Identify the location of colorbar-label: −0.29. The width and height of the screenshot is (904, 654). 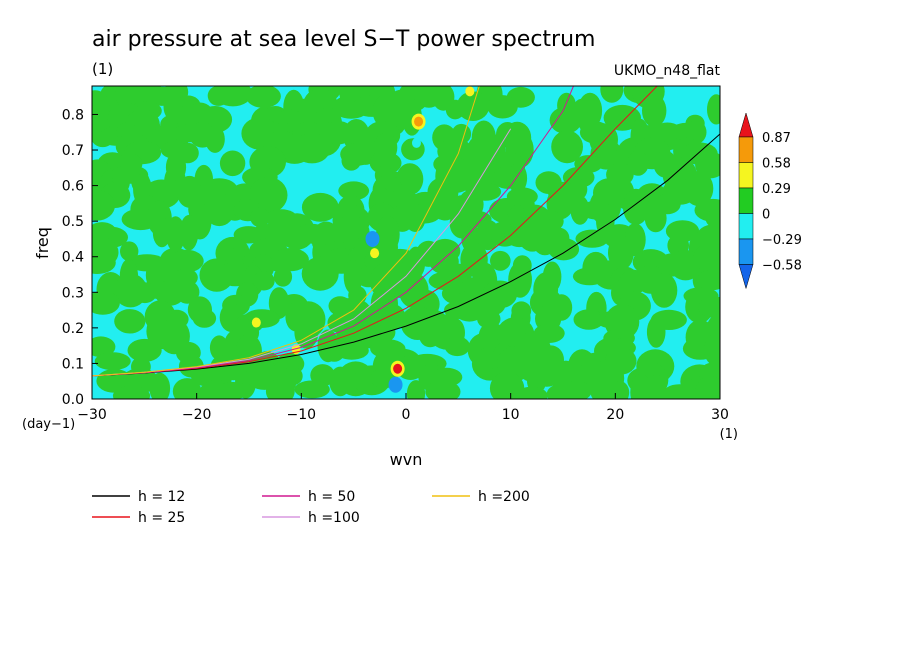
(782, 240).